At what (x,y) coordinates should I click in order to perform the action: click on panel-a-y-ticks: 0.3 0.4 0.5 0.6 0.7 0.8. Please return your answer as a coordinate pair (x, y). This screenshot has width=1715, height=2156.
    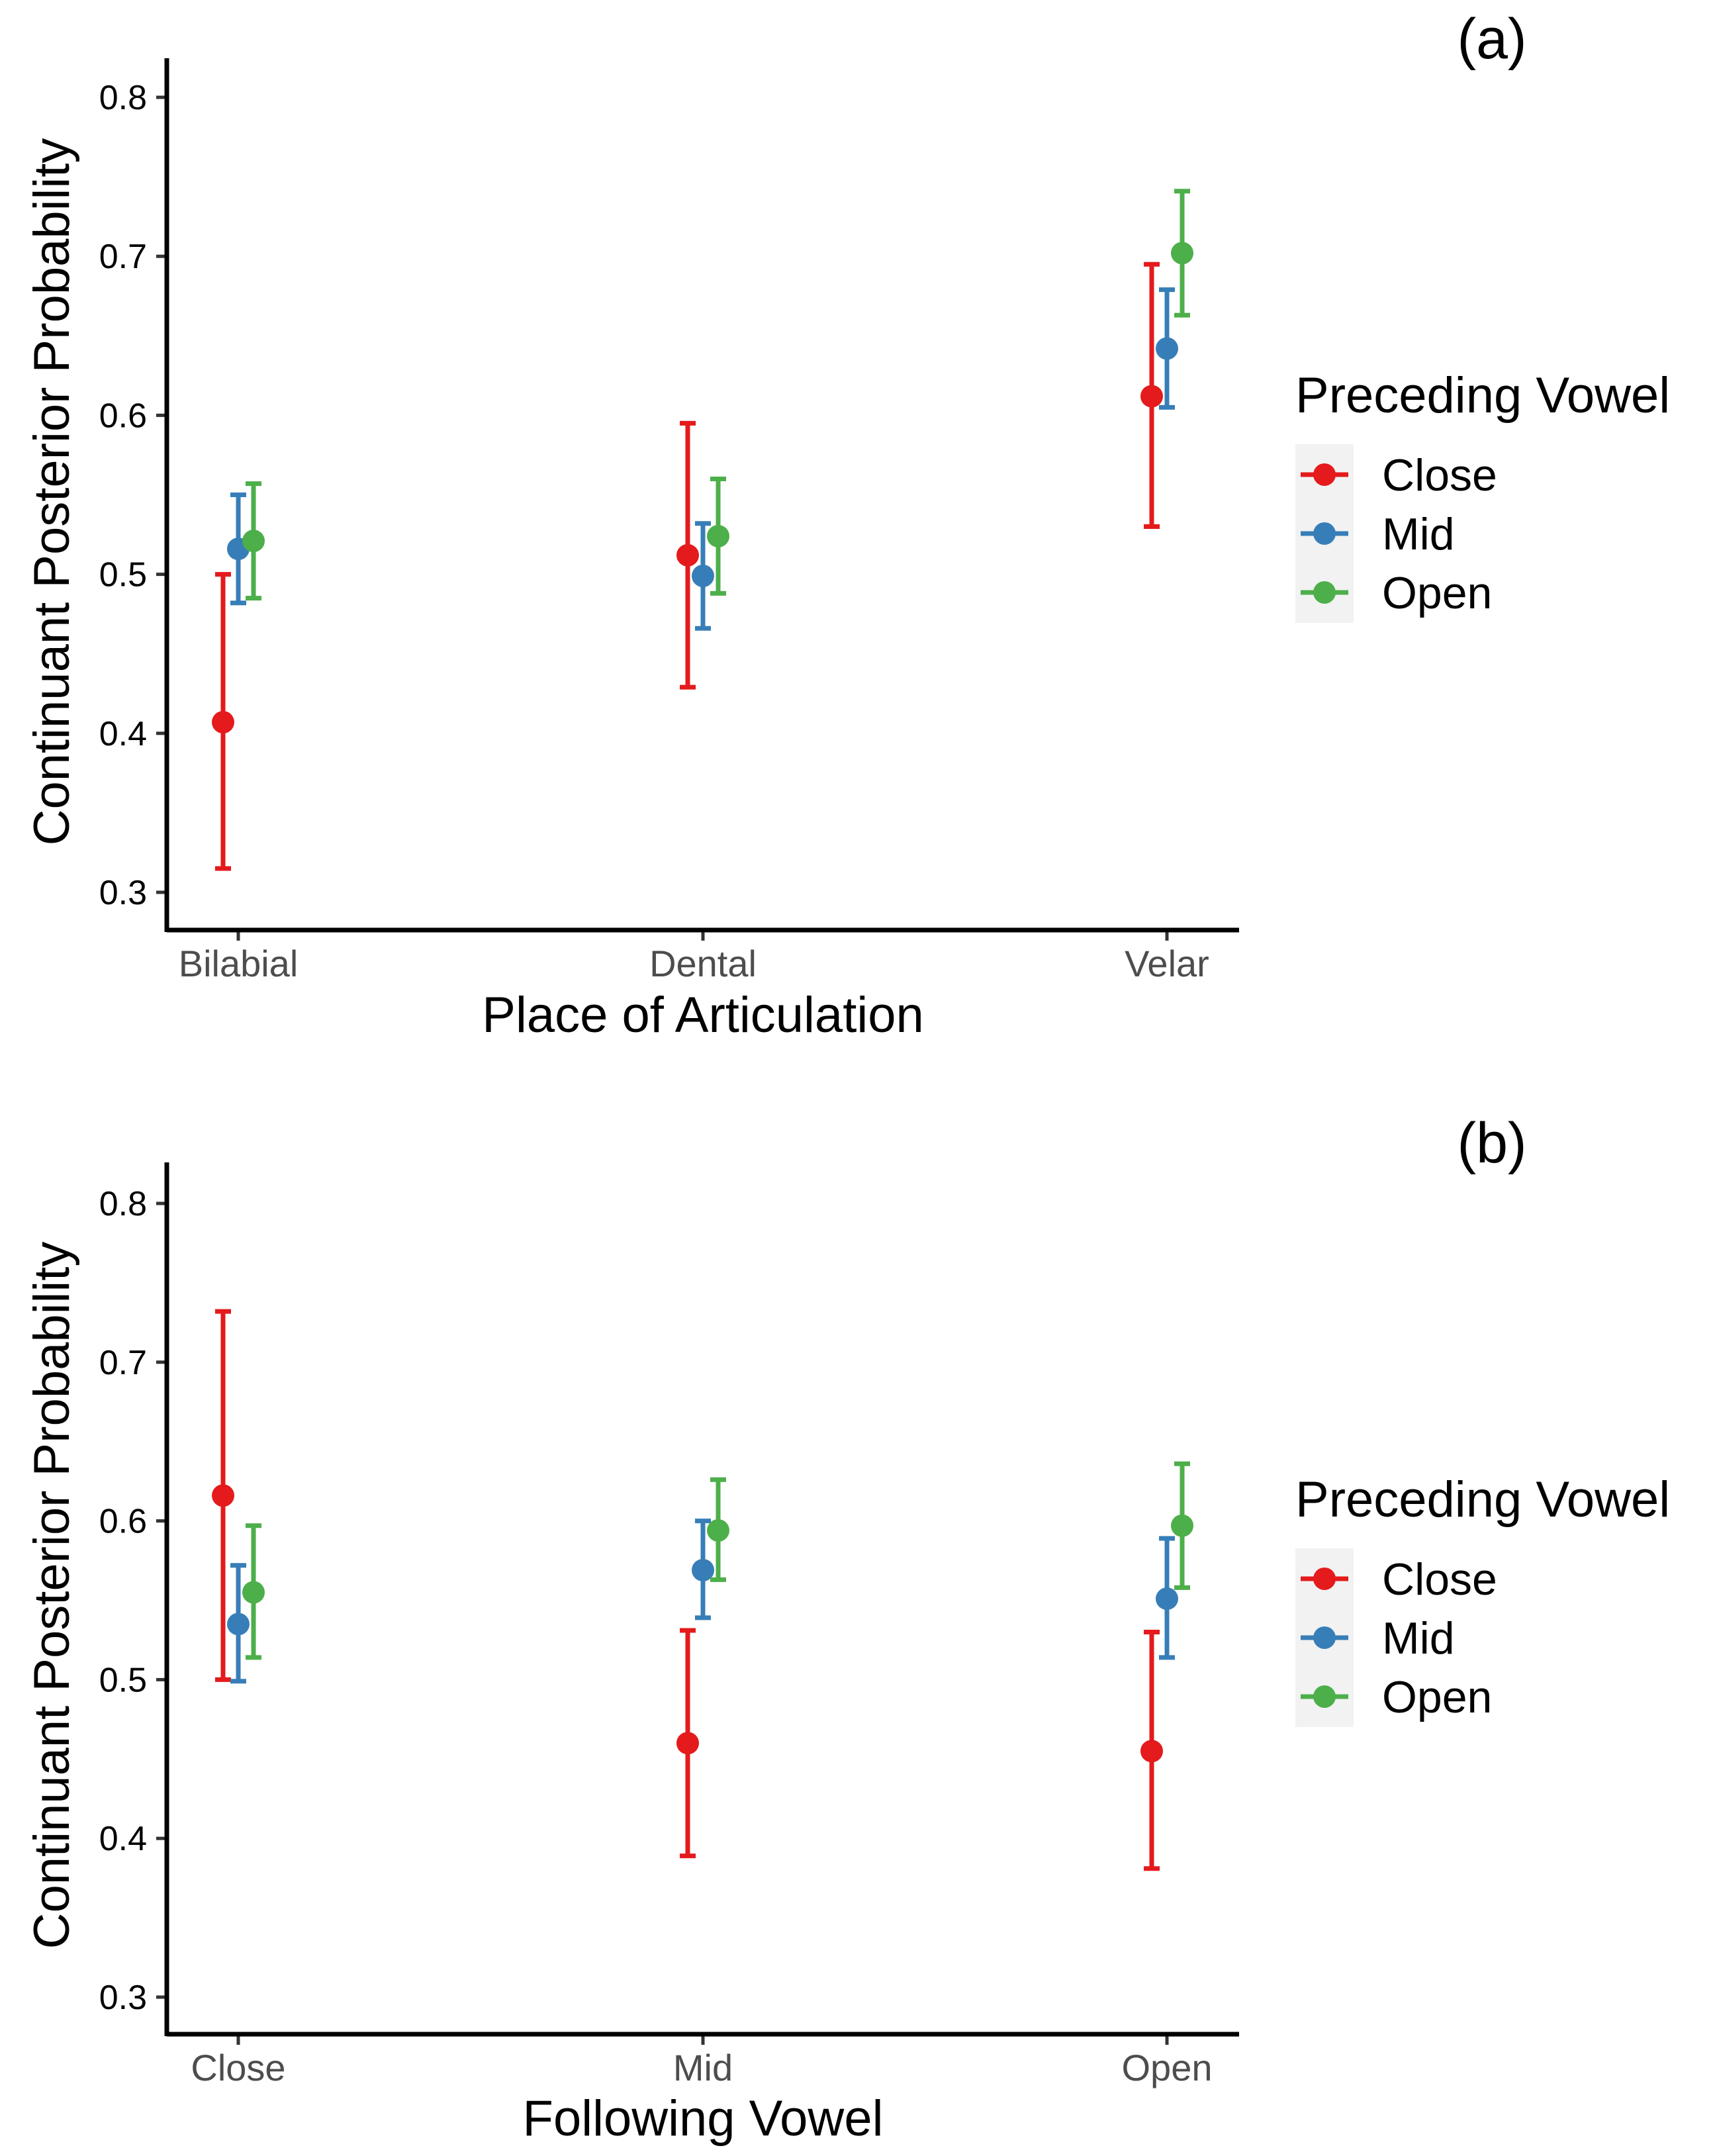
    Looking at the image, I should click on (133, 495).